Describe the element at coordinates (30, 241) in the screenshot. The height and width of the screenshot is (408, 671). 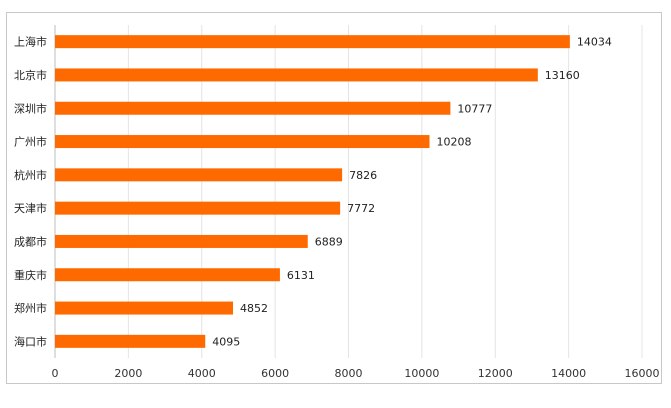
I see `category-label: 成都市` at that location.